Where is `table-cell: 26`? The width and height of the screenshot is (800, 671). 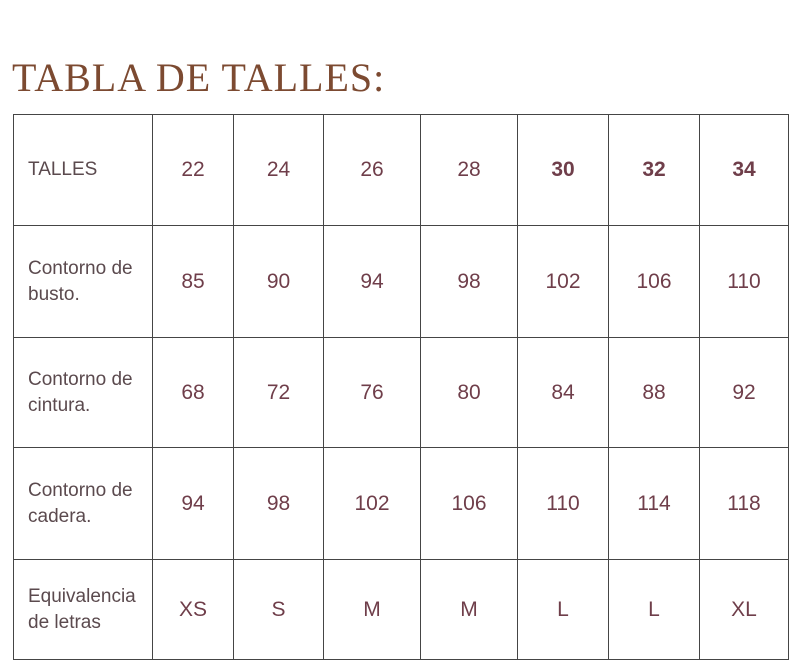 table-cell: 26 is located at coordinates (372, 170).